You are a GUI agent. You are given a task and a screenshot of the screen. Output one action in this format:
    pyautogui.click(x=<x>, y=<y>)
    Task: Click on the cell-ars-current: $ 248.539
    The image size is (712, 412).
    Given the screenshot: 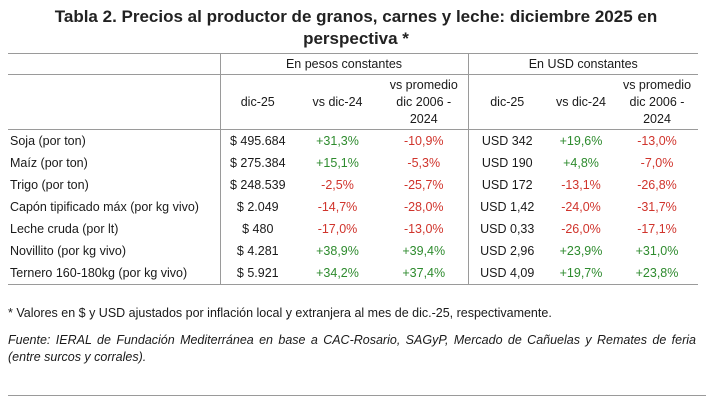 What is the action you would take?
    pyautogui.click(x=257, y=185)
    